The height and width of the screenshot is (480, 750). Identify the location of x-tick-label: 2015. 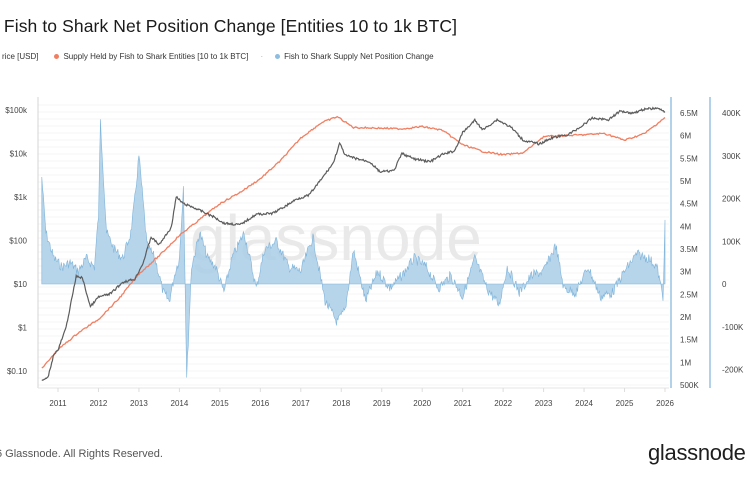
(220, 403).